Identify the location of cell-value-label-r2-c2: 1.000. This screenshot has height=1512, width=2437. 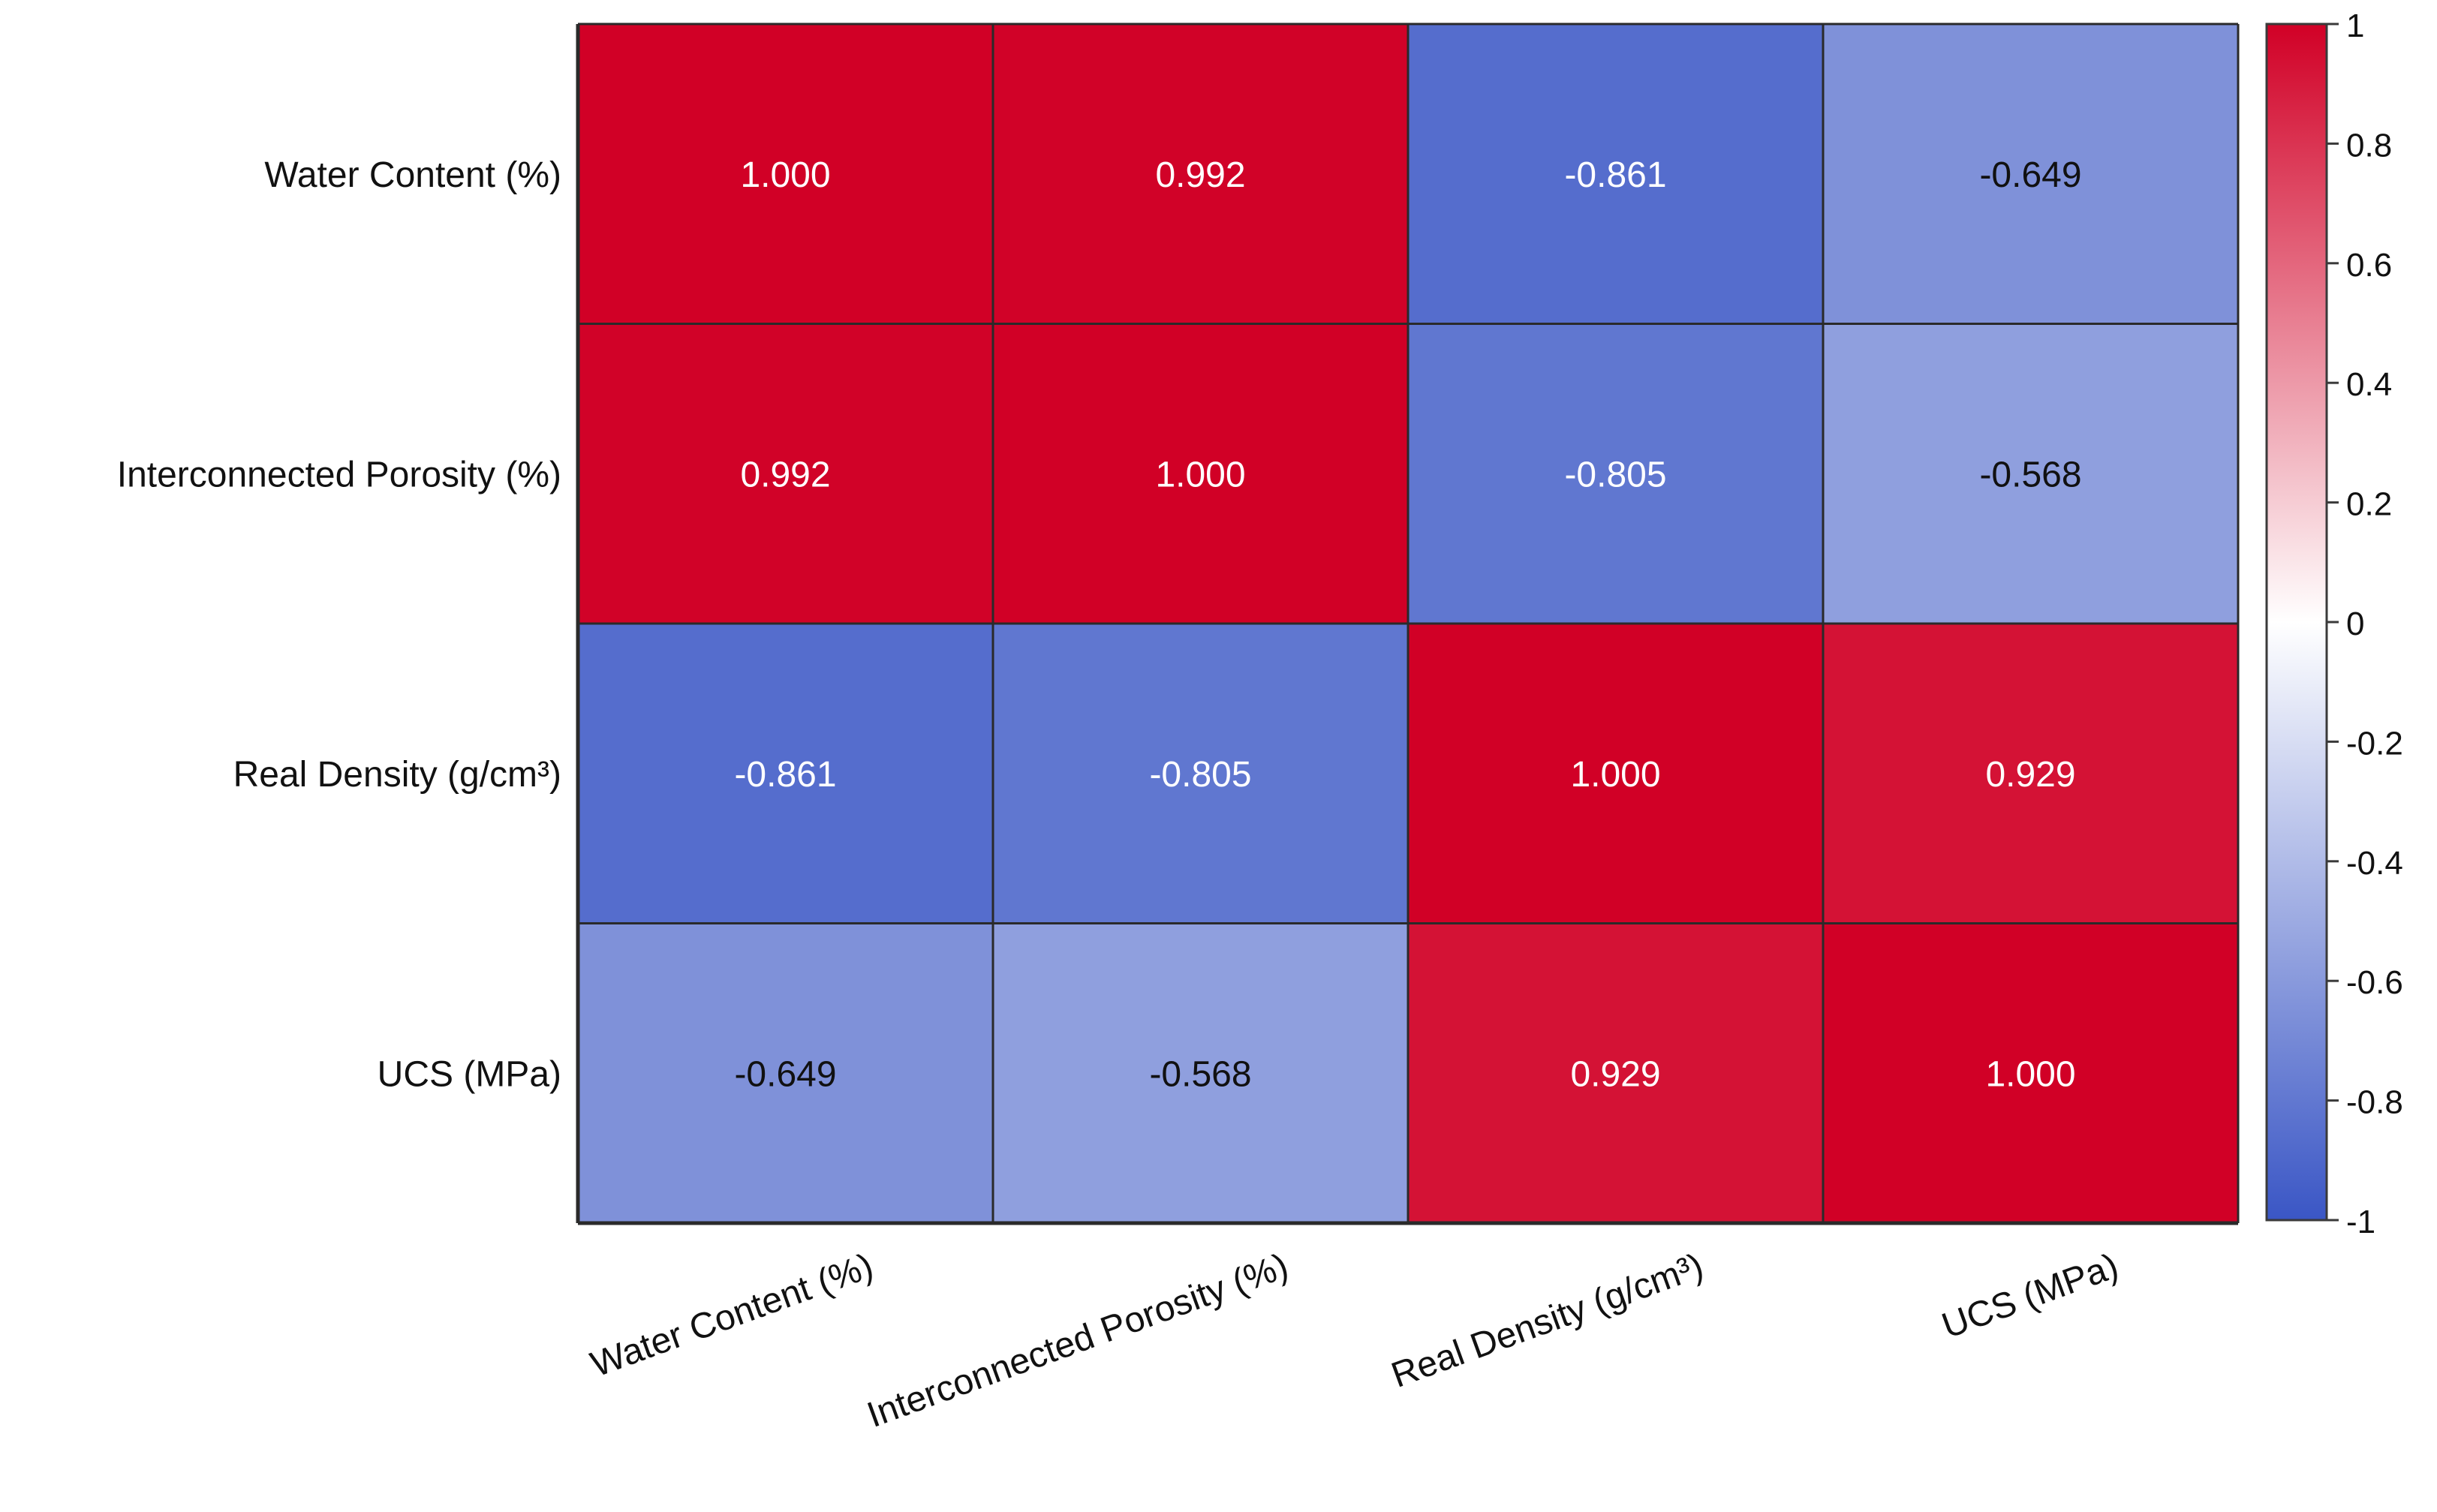
(1615, 775).